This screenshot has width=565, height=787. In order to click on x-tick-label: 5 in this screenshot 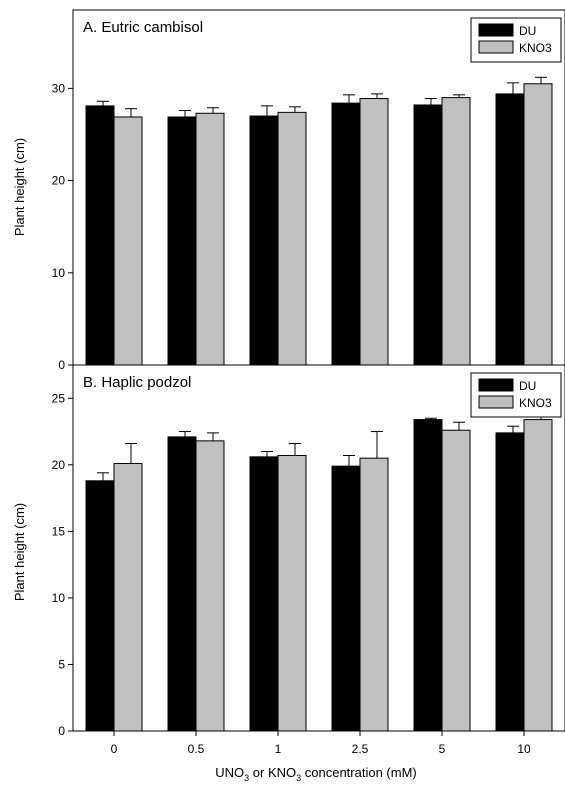, I will do `click(442, 749)`.